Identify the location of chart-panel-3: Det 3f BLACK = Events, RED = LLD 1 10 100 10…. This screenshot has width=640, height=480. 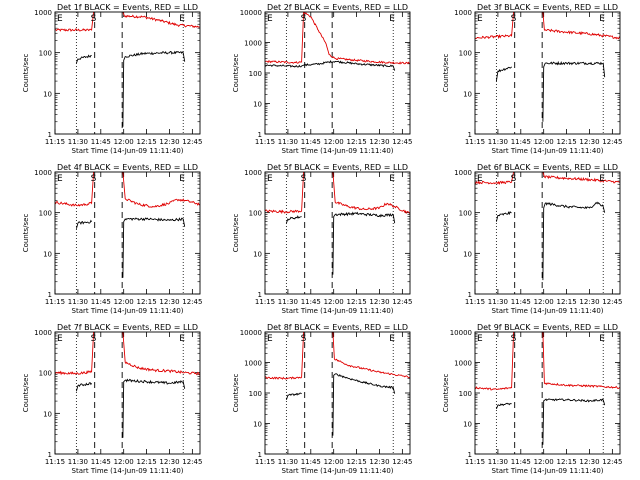
(532, 79).